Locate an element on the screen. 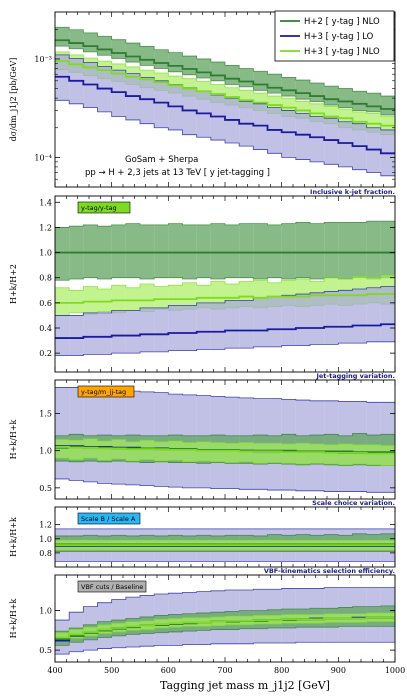 This screenshot has width=407, height=698. y-tick-label: 1.2 is located at coordinates (45, 227).